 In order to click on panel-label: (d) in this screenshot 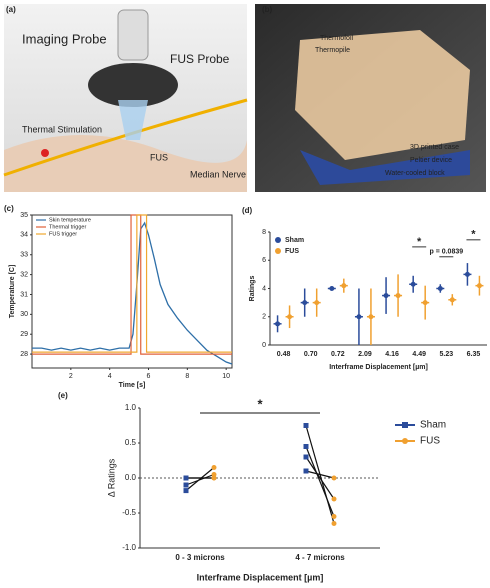, I will do `click(247, 210)`.